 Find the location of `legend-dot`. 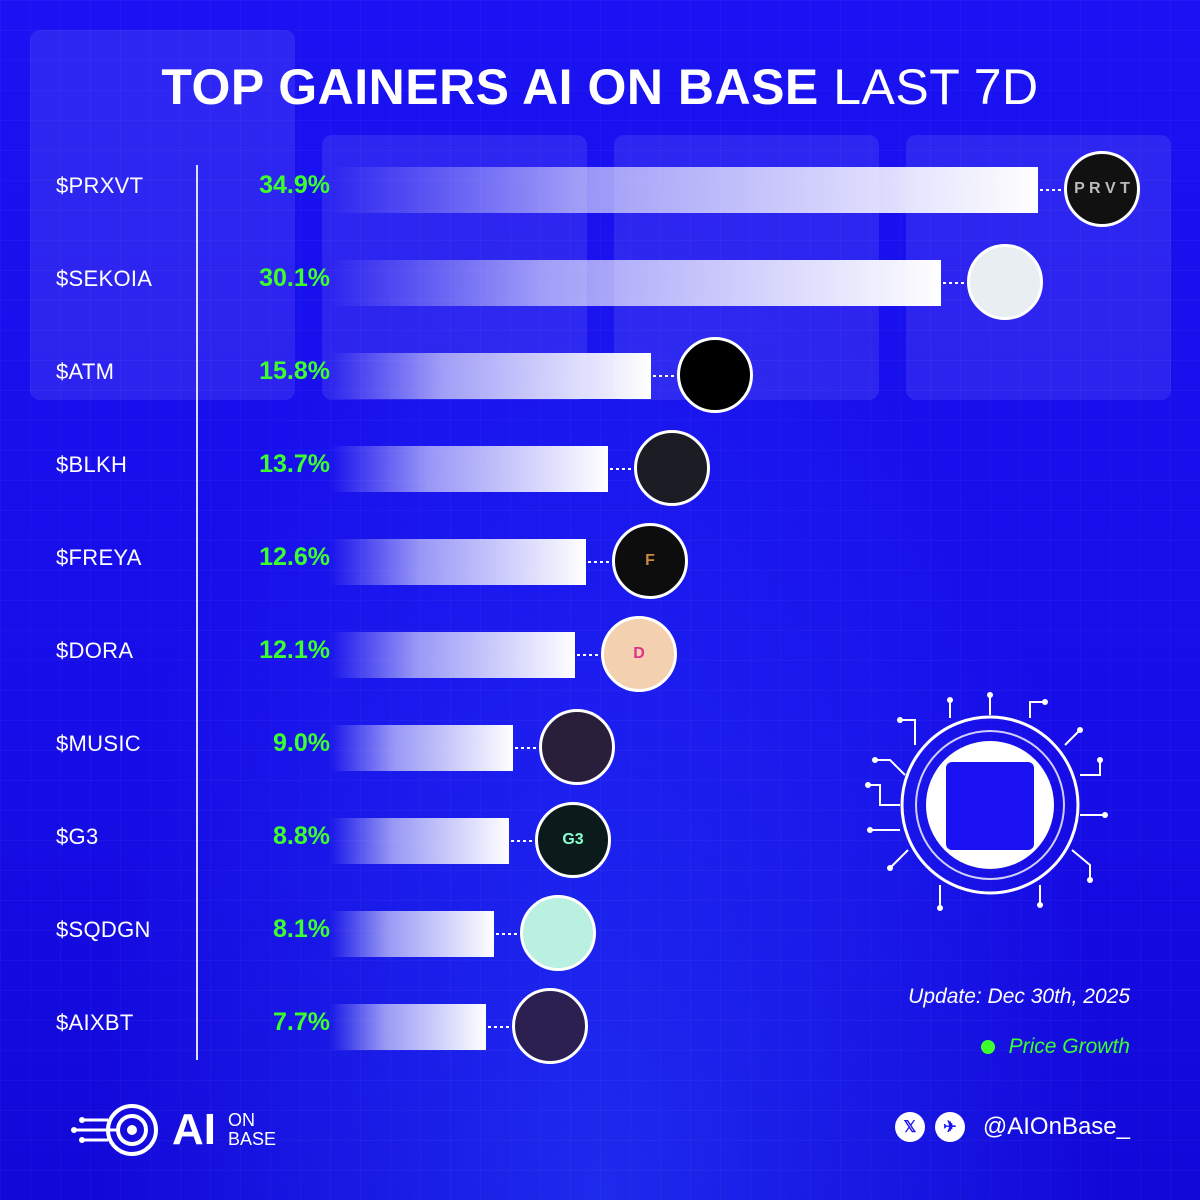

legend-dot is located at coordinates (987, 1047).